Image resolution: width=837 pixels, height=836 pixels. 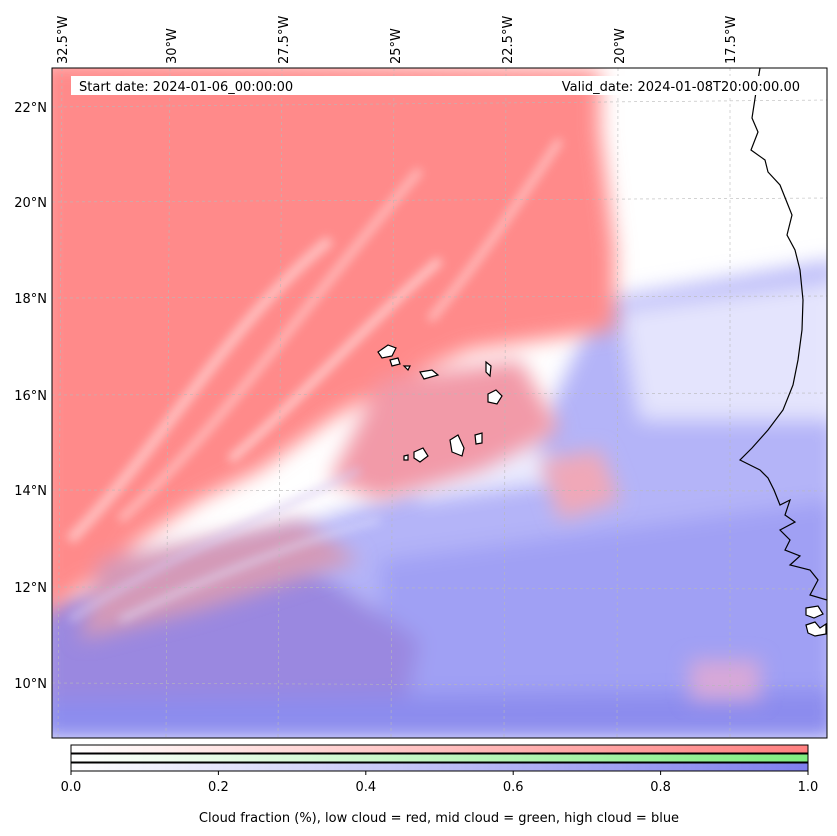 I want to click on colorbar-tick: 0.8, so click(x=660, y=787).